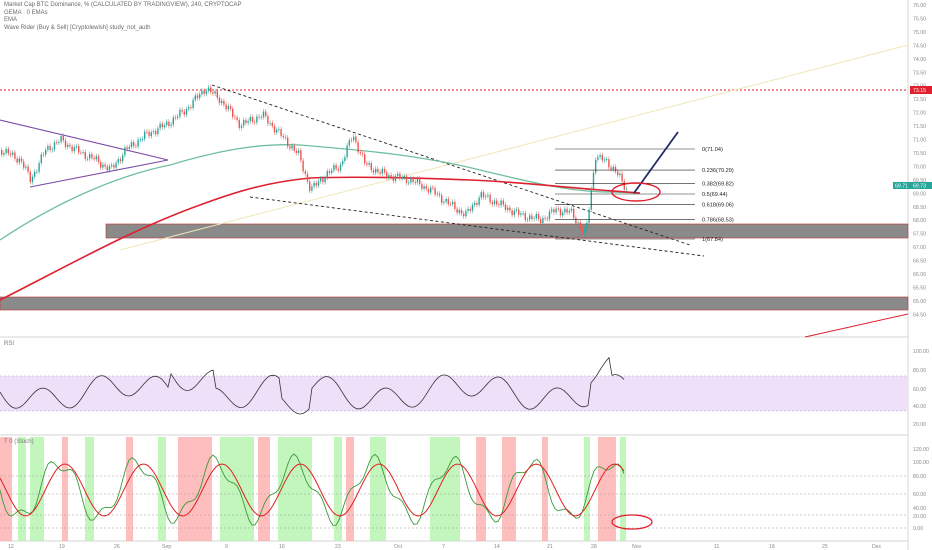  I want to click on price-axis-label: 69.00, so click(919, 194).